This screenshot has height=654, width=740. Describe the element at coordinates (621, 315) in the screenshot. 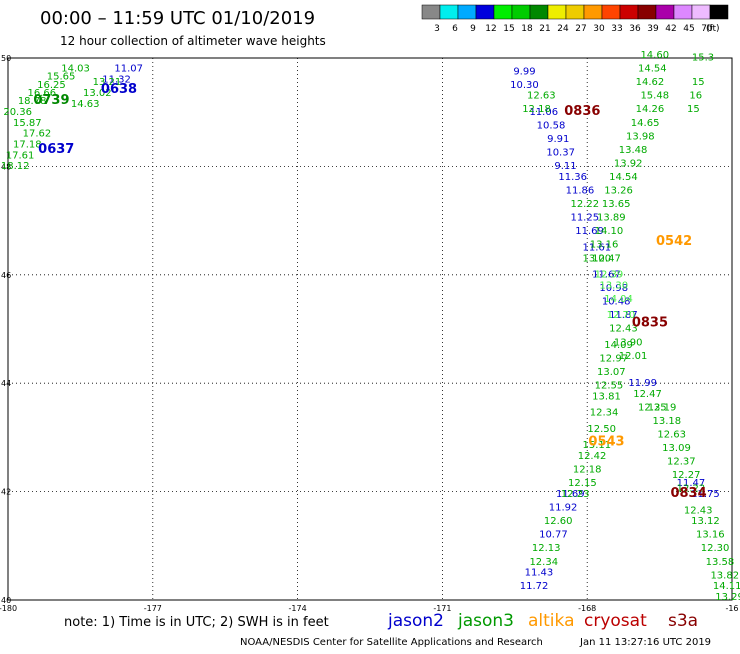

I see `swh-value-label: 12.70` at that location.